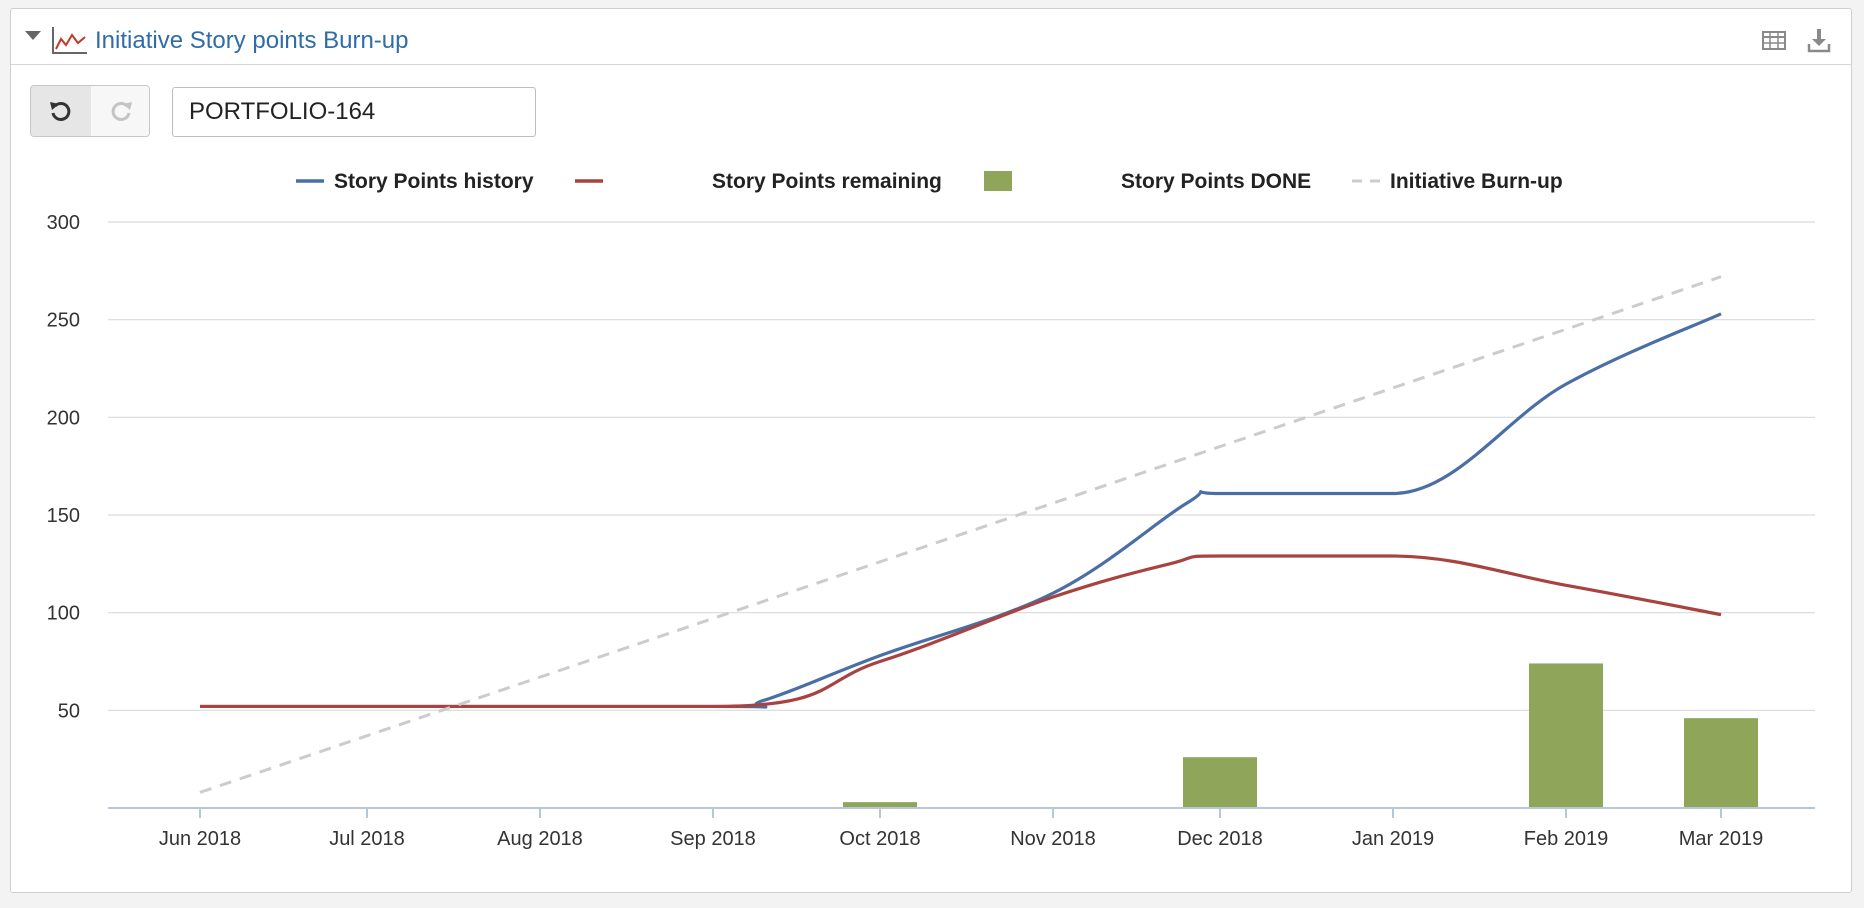 Image resolution: width=1864 pixels, height=908 pixels. Describe the element at coordinates (63, 418) in the screenshot. I see `y-tick-label: 200` at that location.